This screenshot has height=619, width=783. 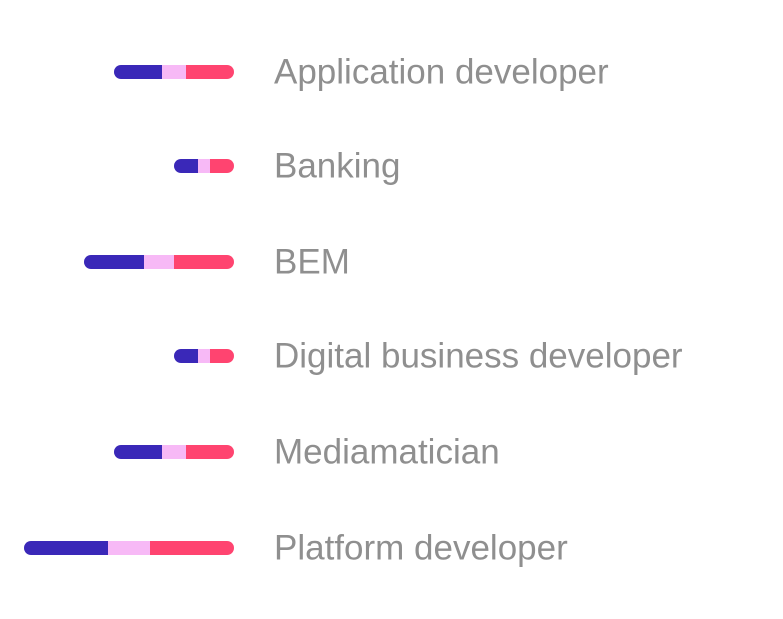 What do you see at coordinates (441, 72) in the screenshot?
I see `category-label: Application developer` at bounding box center [441, 72].